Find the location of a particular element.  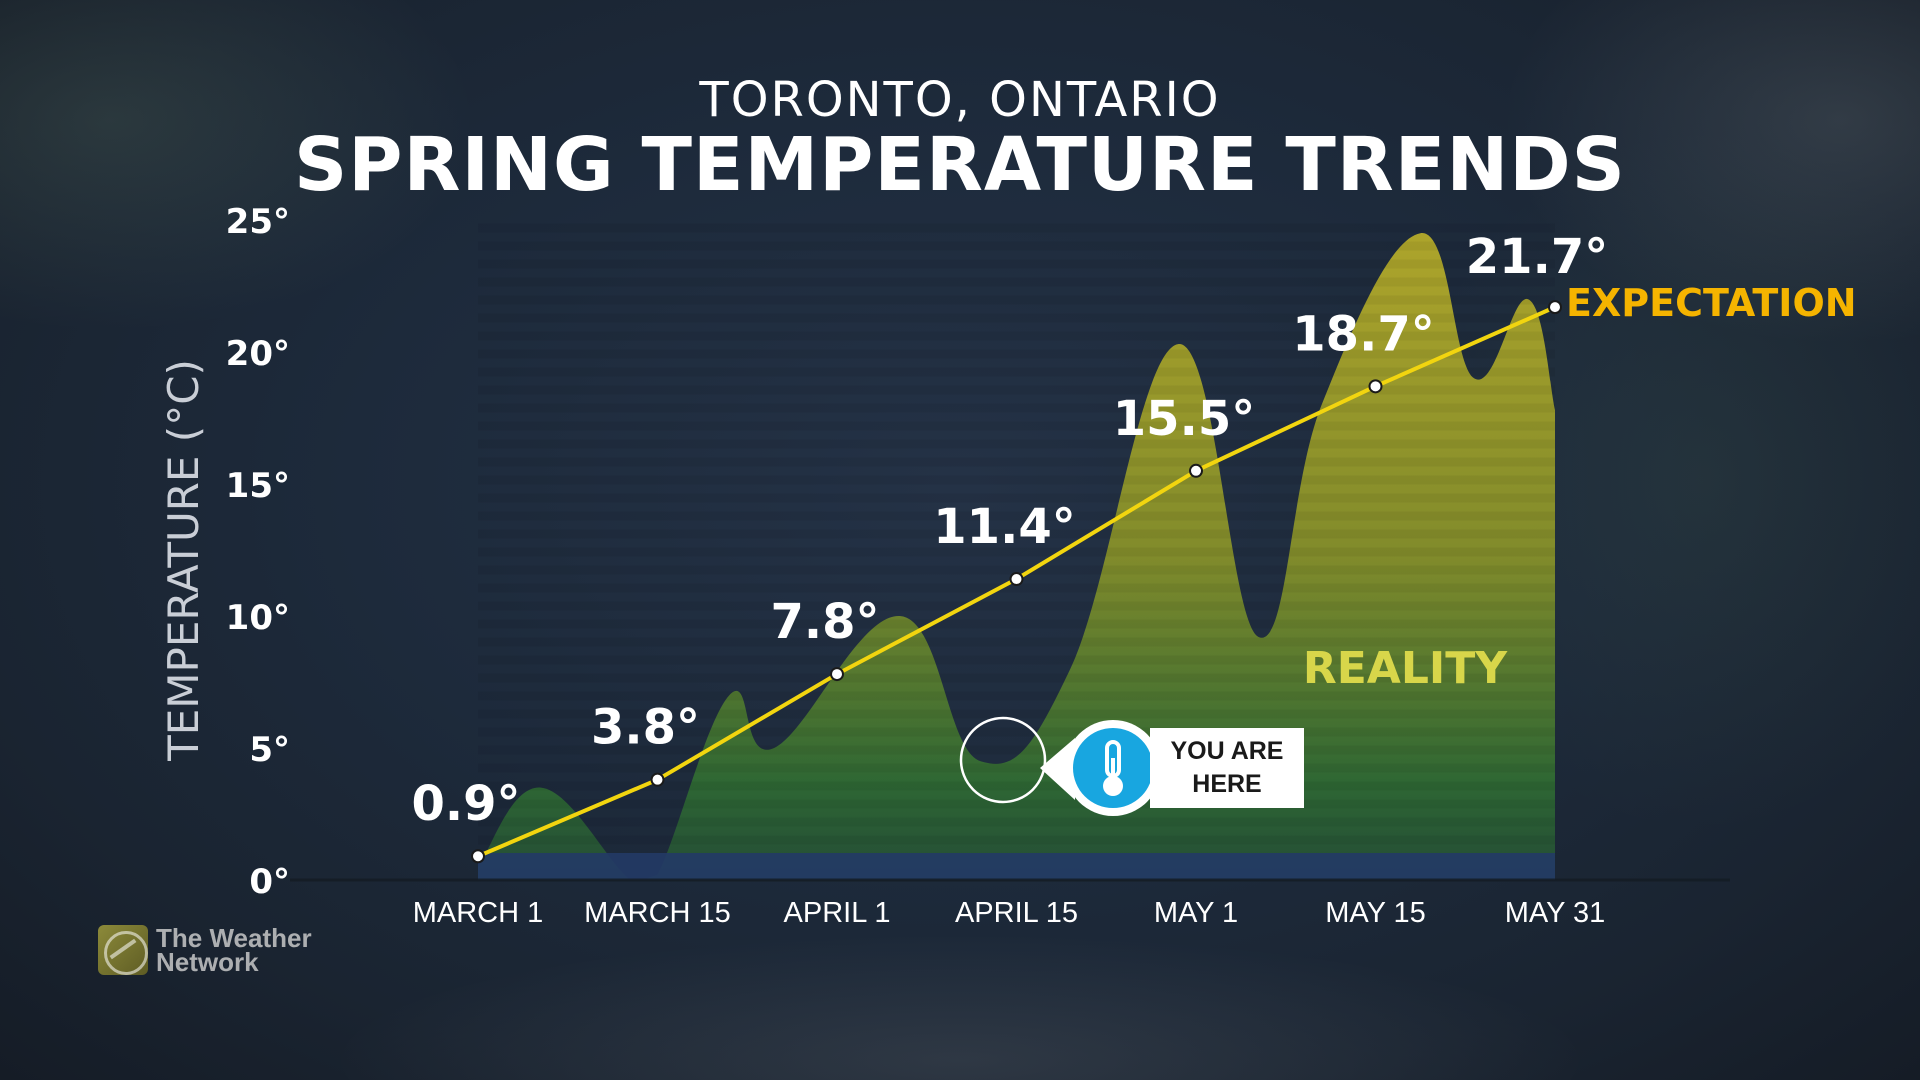

you-are-here-callout is located at coordinates (1060, 766).